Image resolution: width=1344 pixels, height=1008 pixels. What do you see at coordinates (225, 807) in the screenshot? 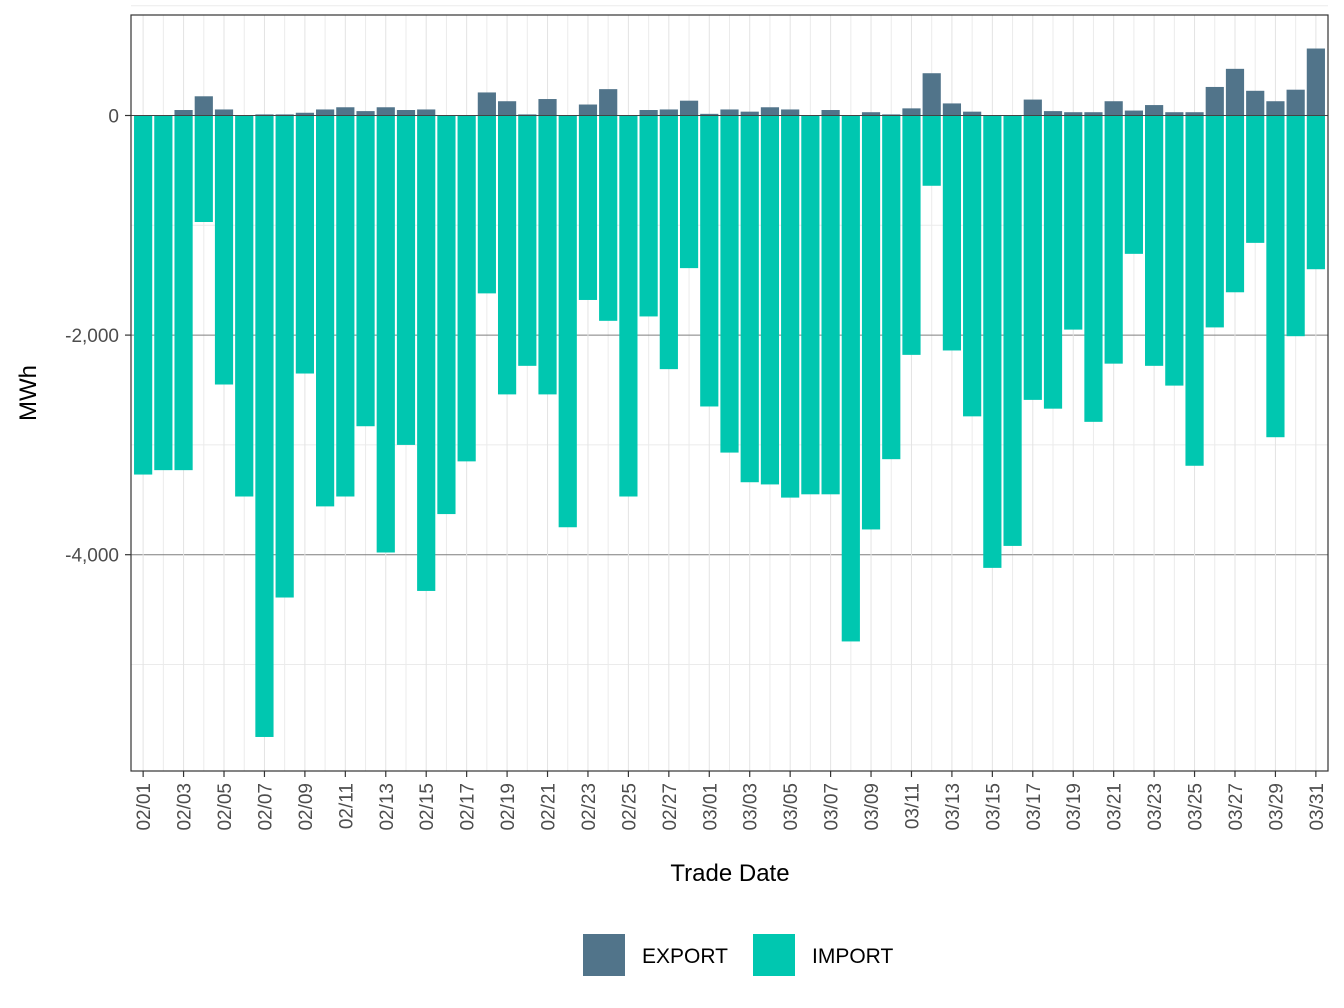
I see `x-tick-label: 02/05` at bounding box center [225, 807].